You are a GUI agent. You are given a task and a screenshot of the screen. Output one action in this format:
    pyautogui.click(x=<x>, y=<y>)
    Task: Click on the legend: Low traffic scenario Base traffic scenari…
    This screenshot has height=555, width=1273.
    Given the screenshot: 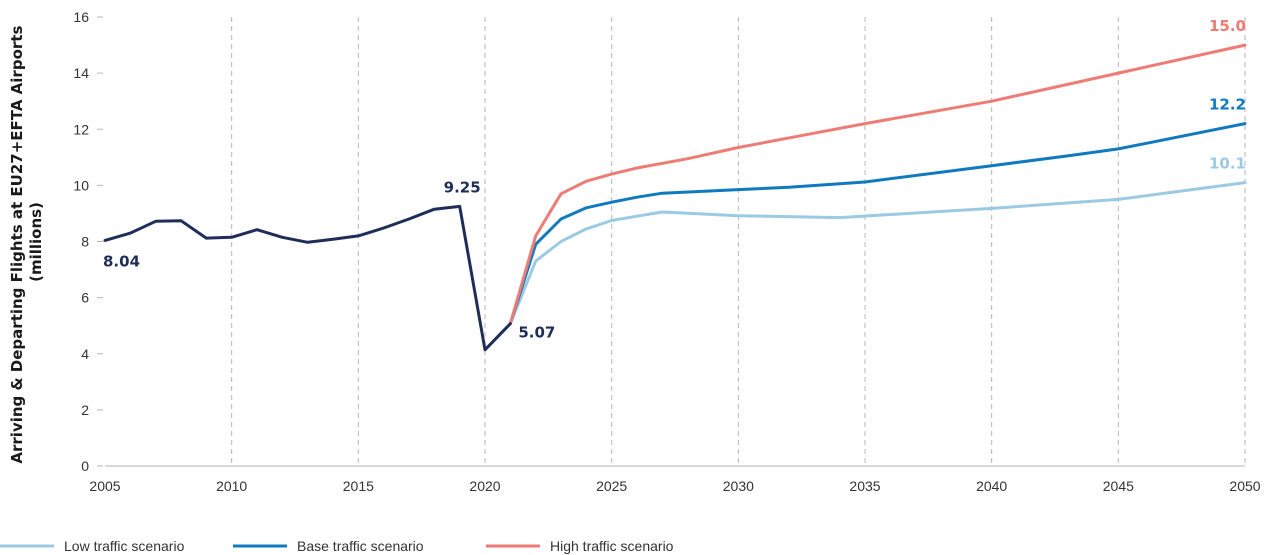 What is the action you would take?
    pyautogui.click(x=337, y=546)
    